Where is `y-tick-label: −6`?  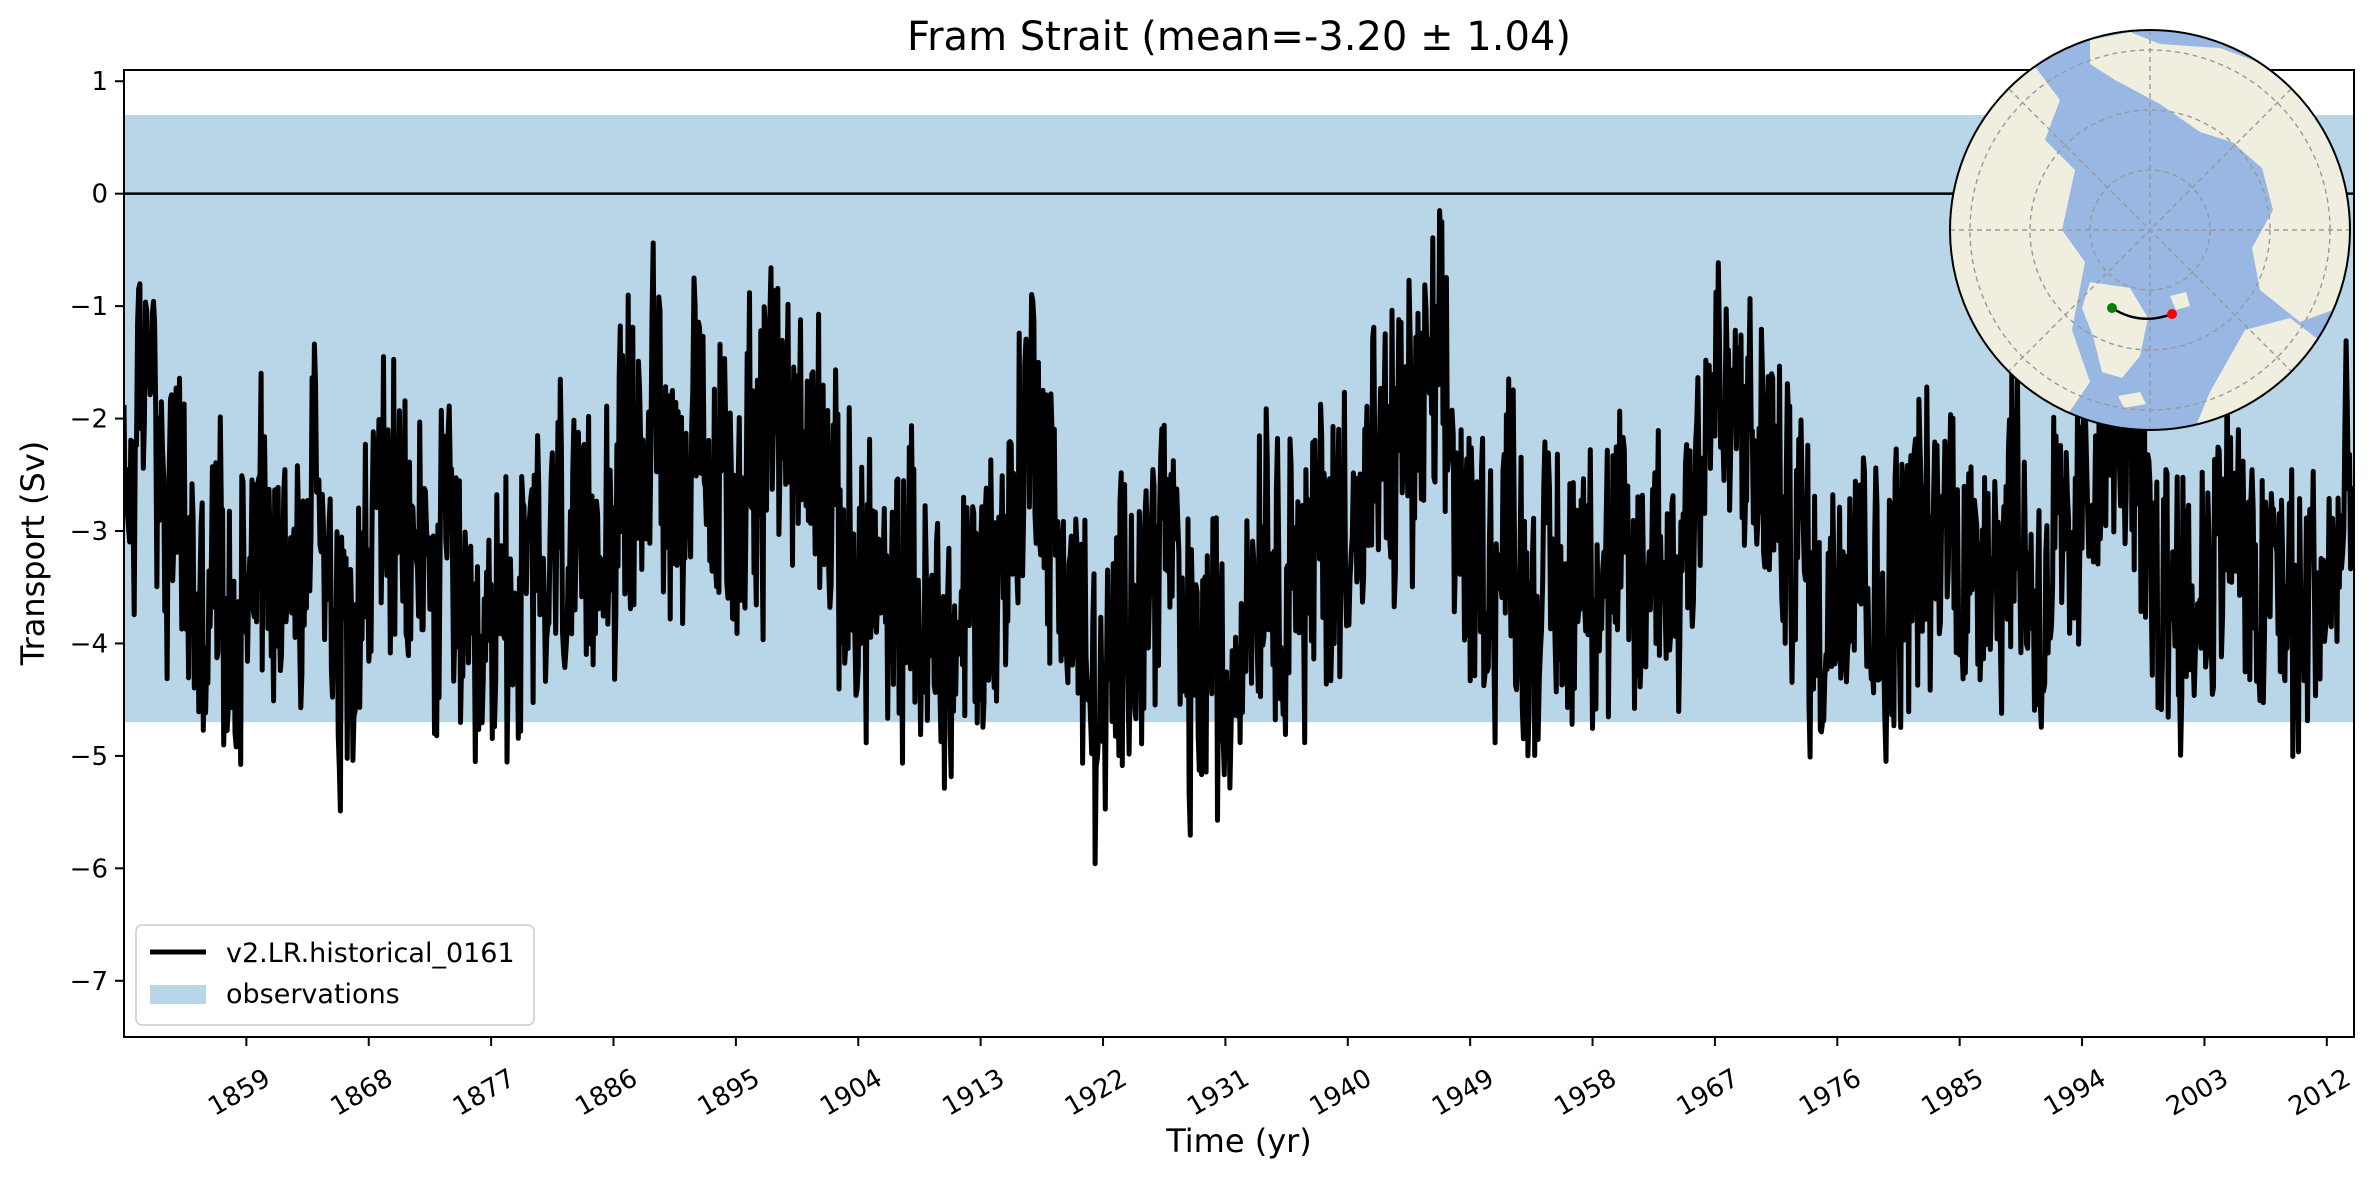
y-tick-label: −6 is located at coordinates (89, 869).